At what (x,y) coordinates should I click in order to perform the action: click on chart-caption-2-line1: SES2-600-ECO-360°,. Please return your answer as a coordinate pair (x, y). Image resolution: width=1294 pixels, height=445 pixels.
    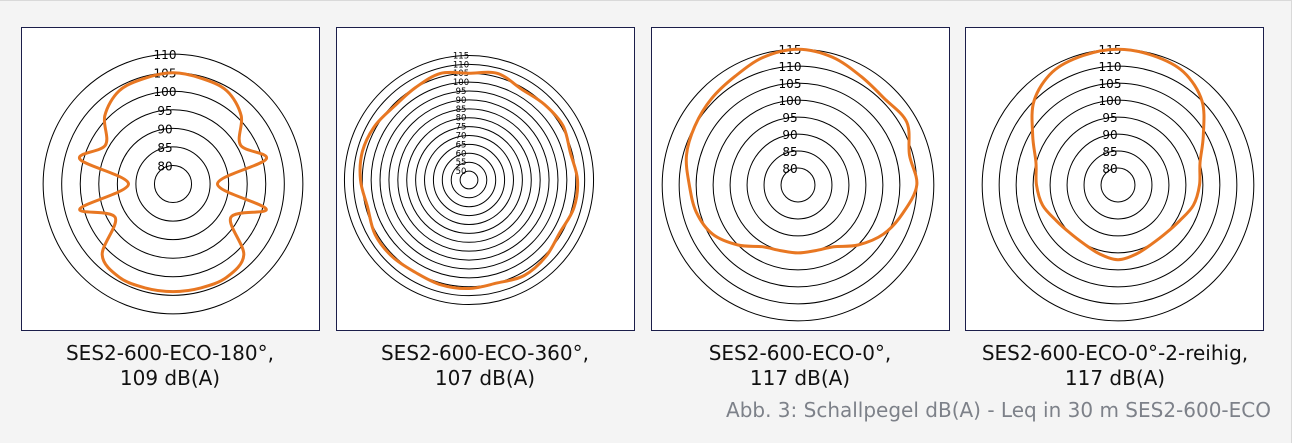
    Looking at the image, I should click on (484, 353).